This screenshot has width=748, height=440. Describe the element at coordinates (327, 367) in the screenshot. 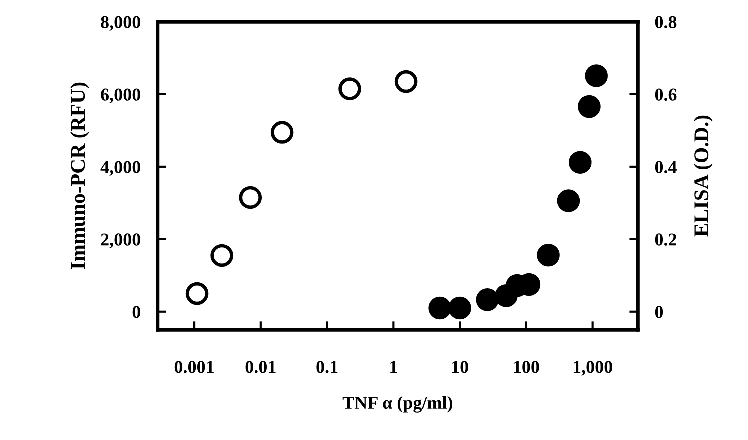

I see `x-tick-label: 0.1` at that location.